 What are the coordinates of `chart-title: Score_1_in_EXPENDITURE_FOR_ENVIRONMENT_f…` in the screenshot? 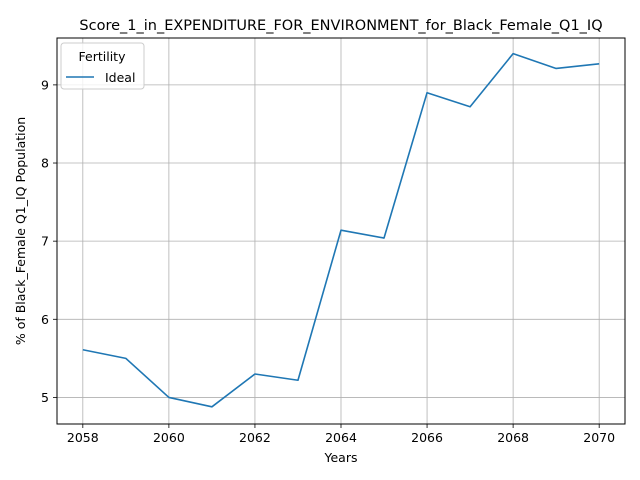 It's located at (340, 26).